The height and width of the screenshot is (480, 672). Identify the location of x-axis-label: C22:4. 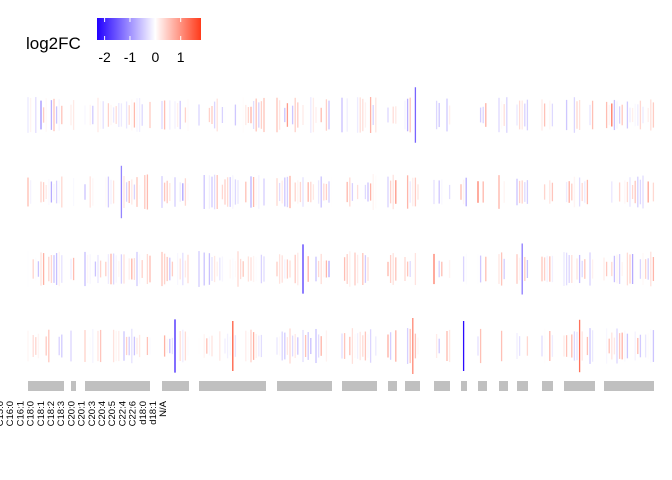
(122, 413).